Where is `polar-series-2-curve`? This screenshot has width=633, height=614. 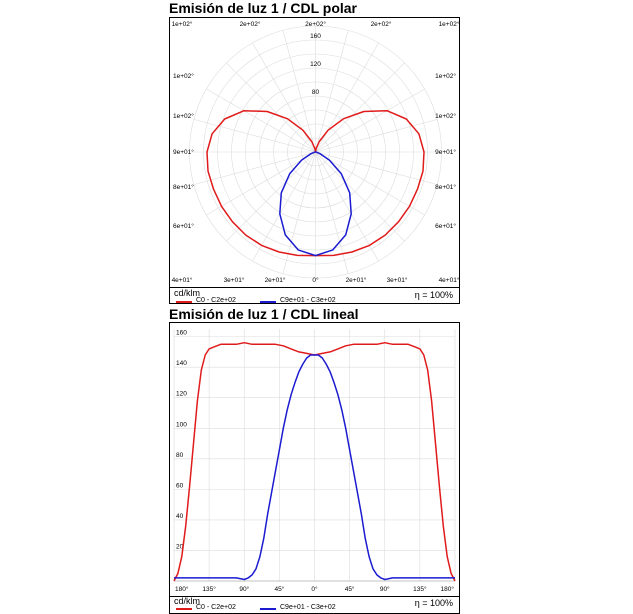
polar-series-2-curve is located at coordinates (315, 204).